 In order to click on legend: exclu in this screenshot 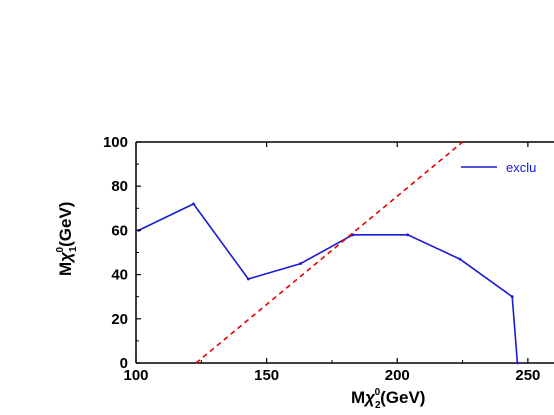, I will do `click(498, 167)`.